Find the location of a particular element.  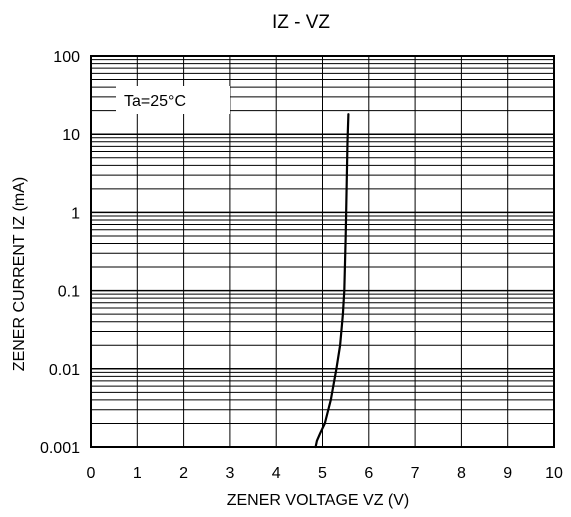

iz-vz-curve is located at coordinates (332, 281).